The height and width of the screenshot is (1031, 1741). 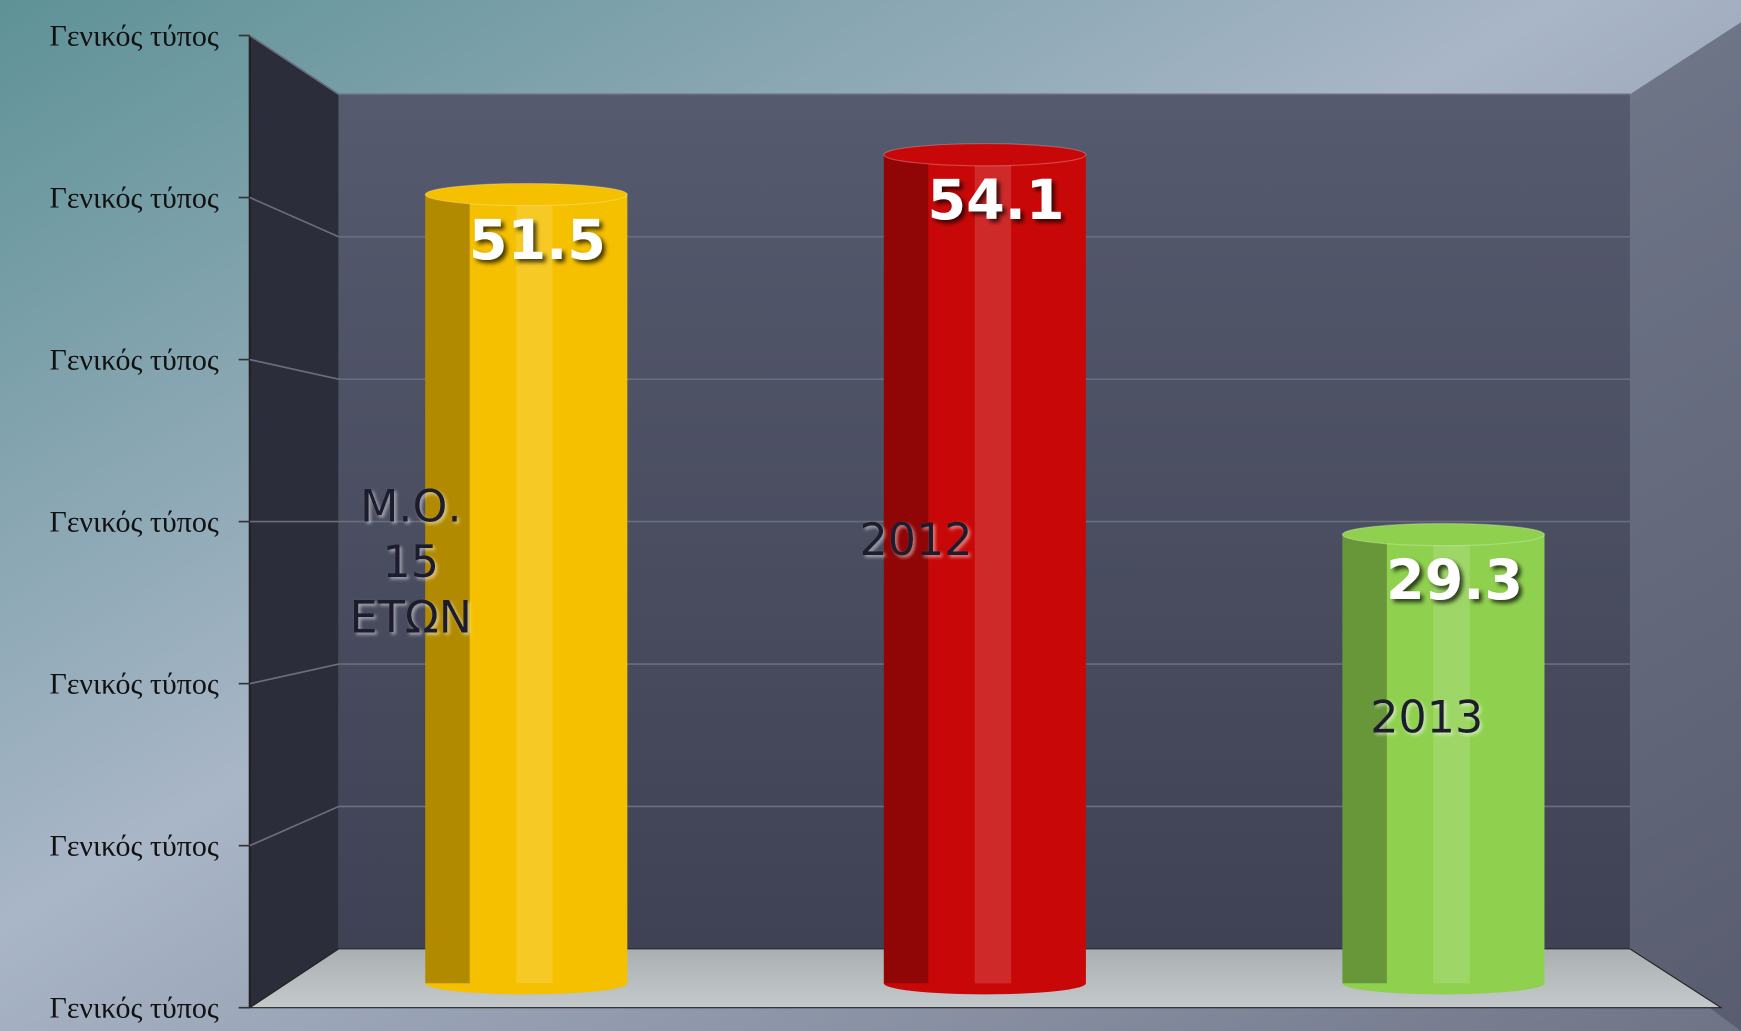 I want to click on value-label: 51.5, so click(x=537, y=240).